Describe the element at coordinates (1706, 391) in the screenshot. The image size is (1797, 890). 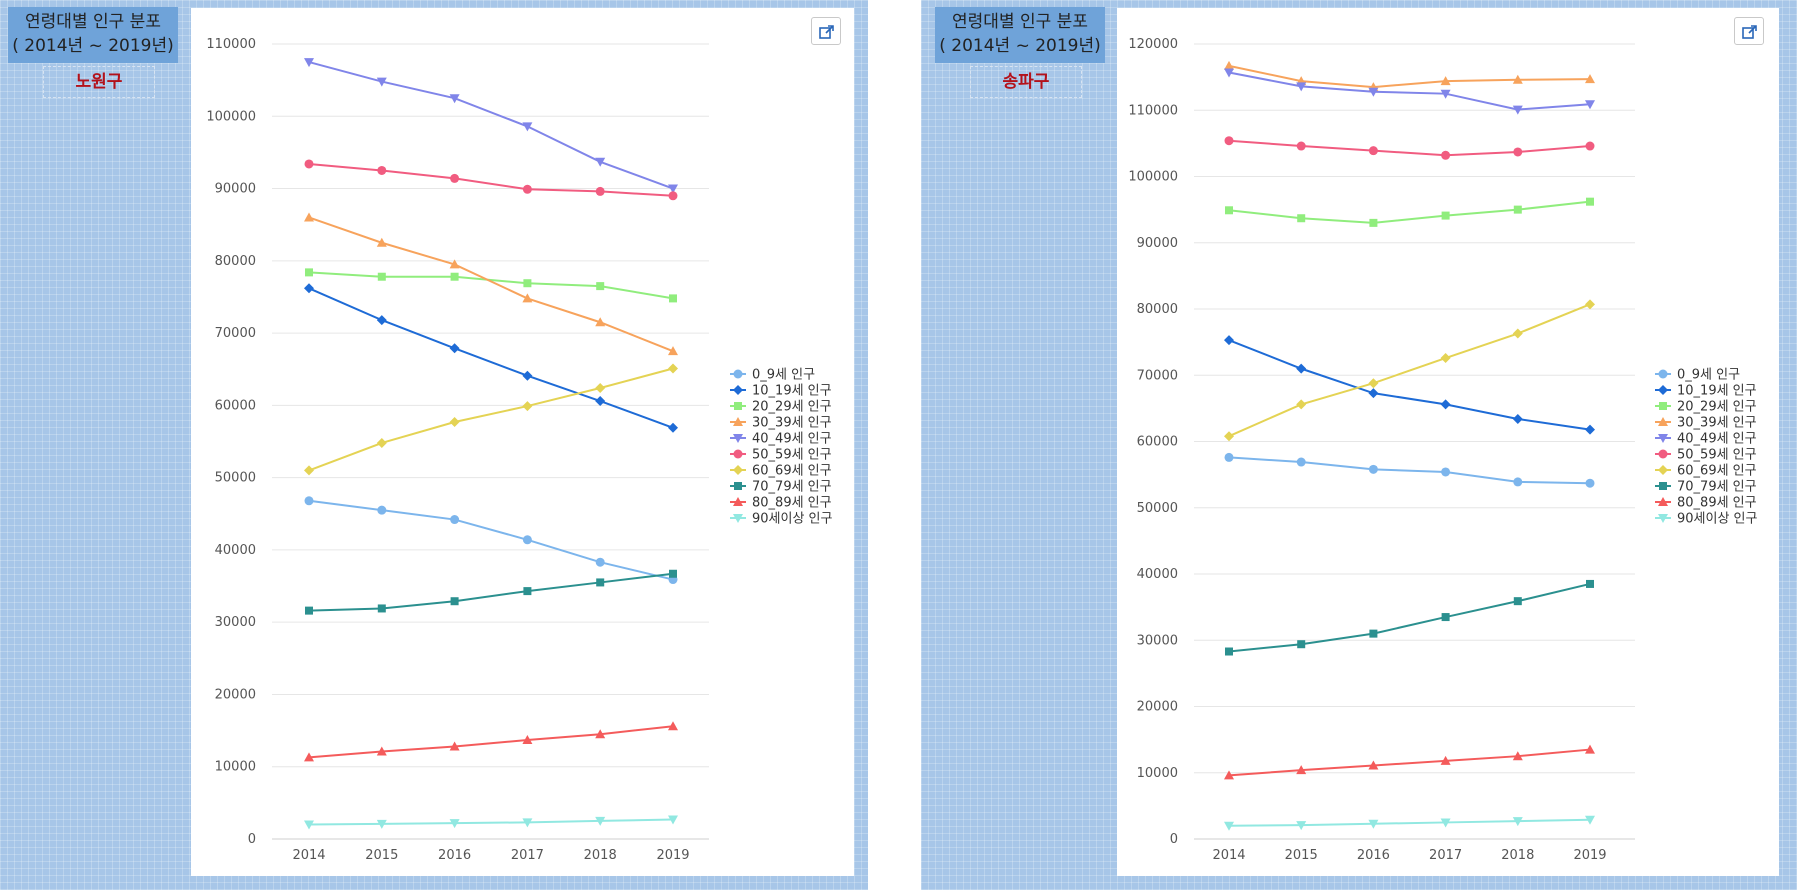
I see `legend-item: 10_19세 인구` at that location.